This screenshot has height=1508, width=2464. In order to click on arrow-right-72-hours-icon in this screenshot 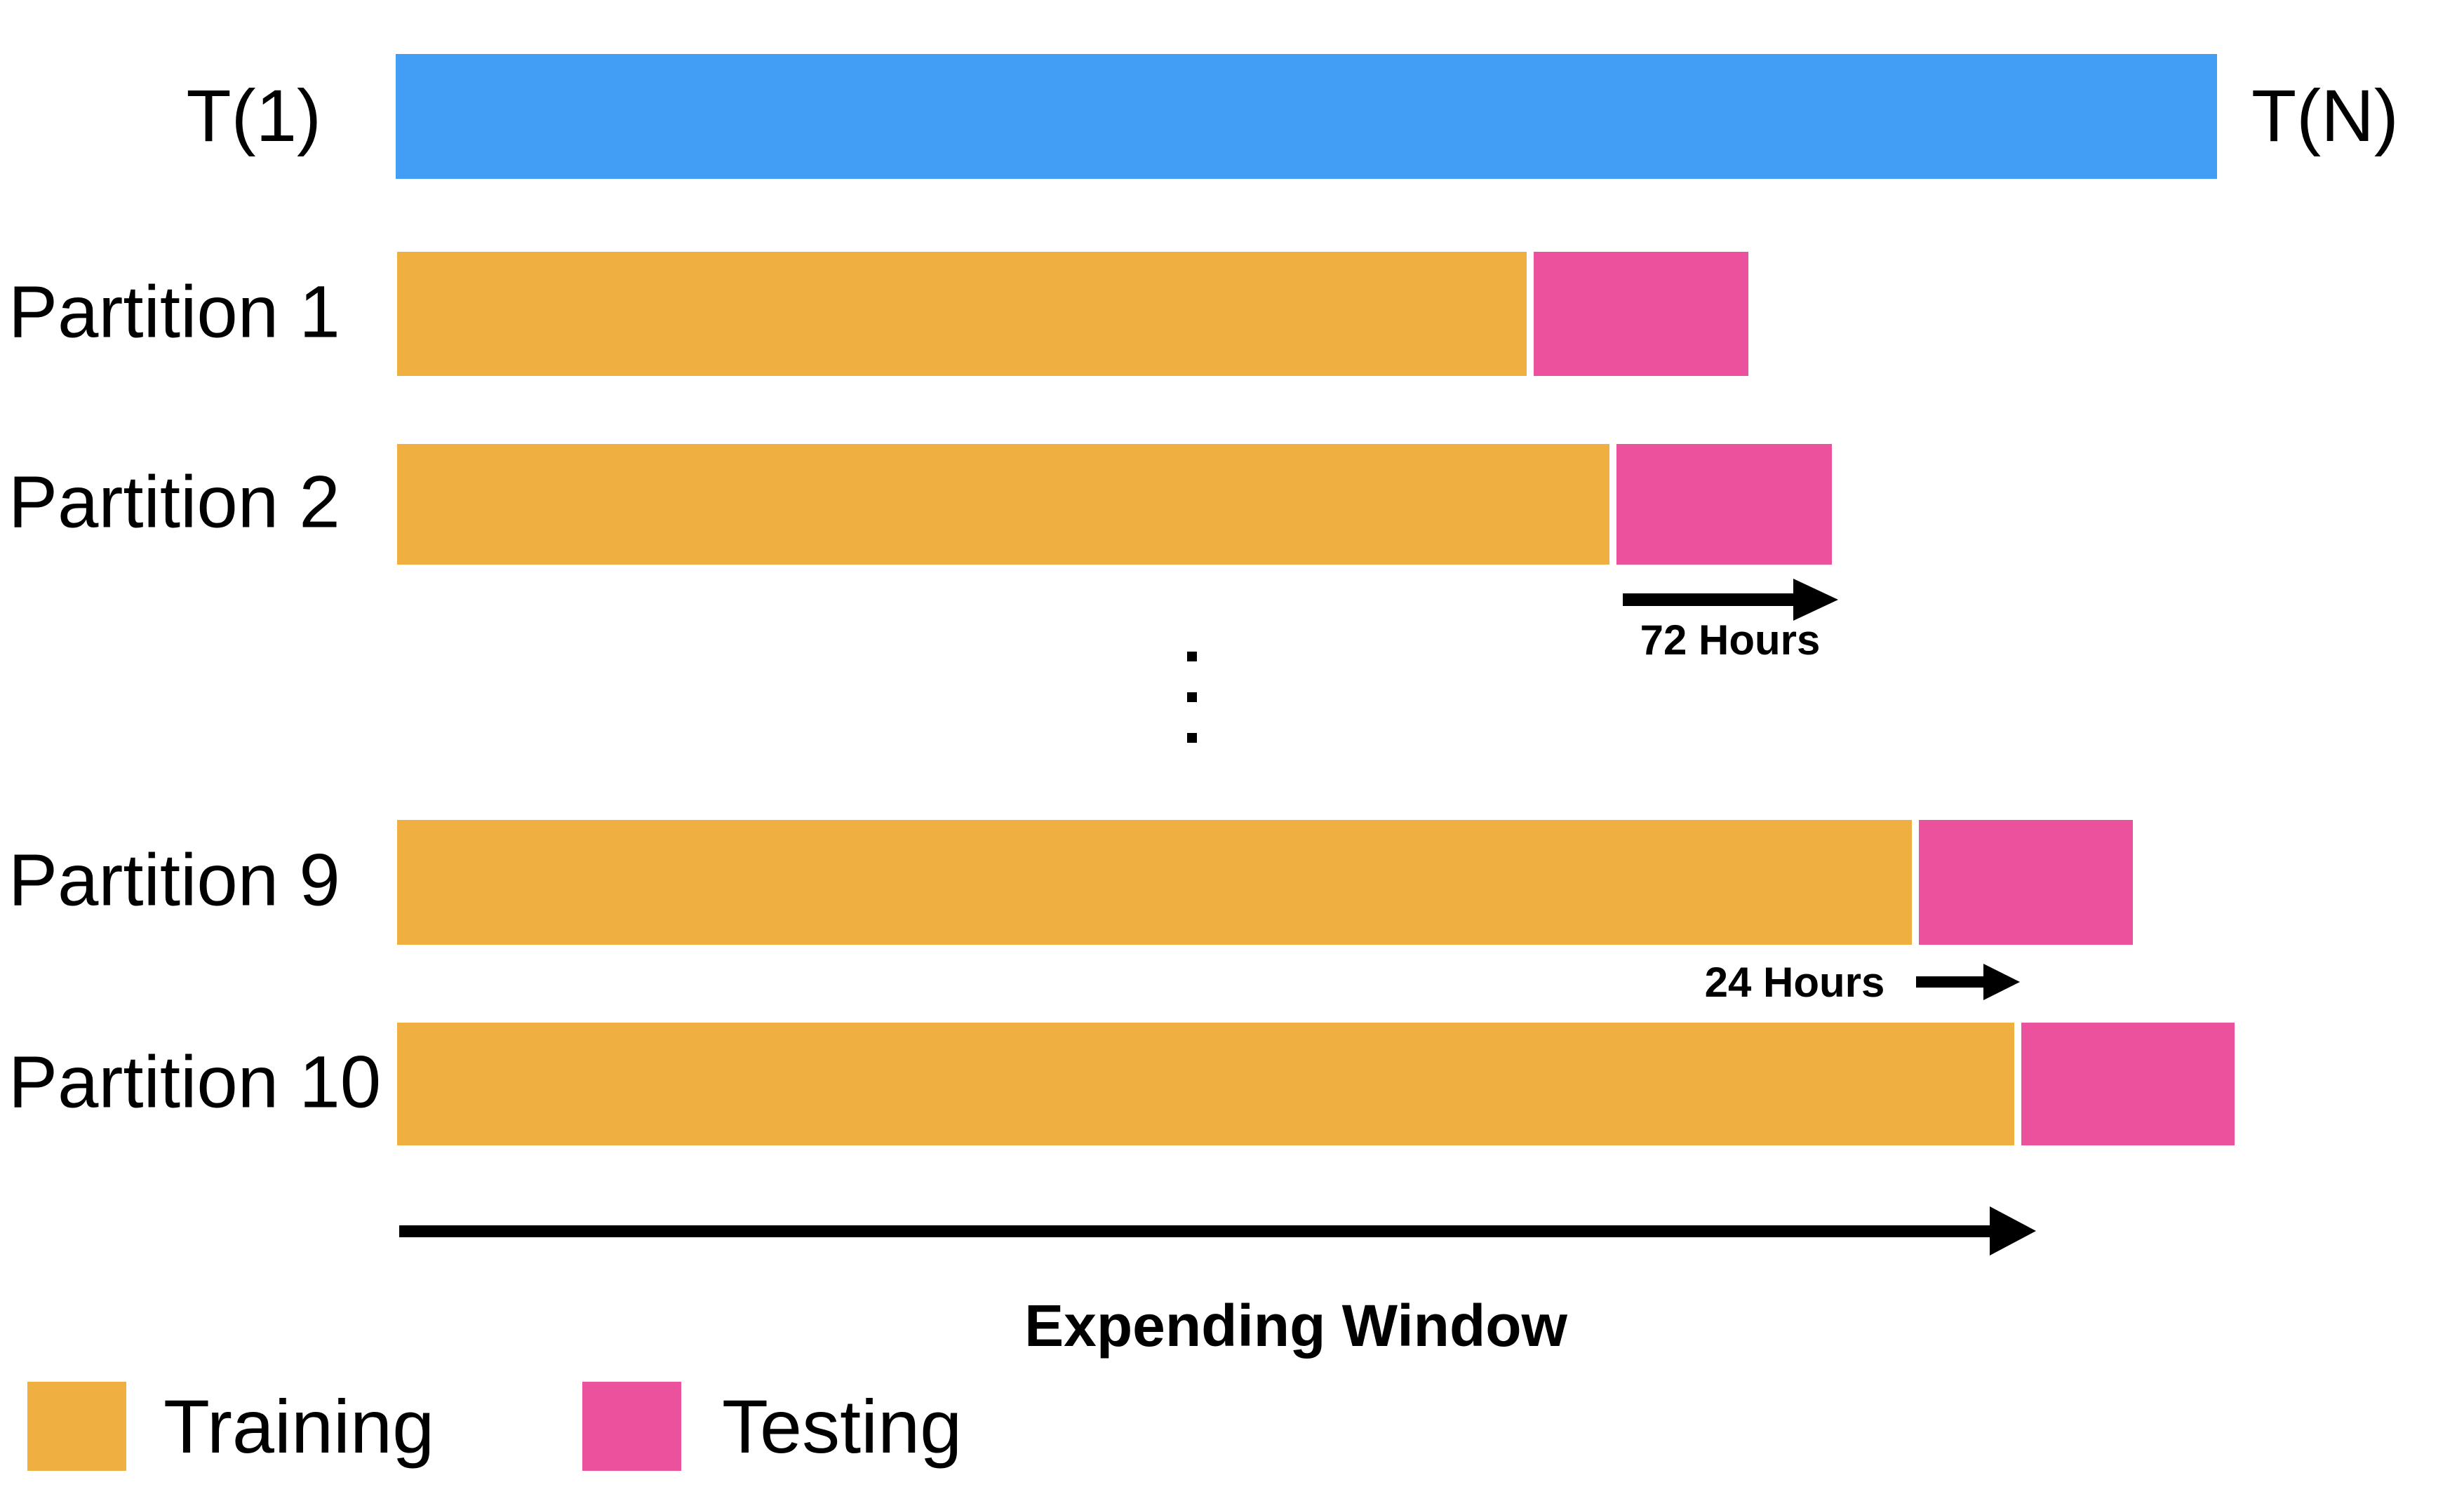, I will do `click(1709, 599)`.